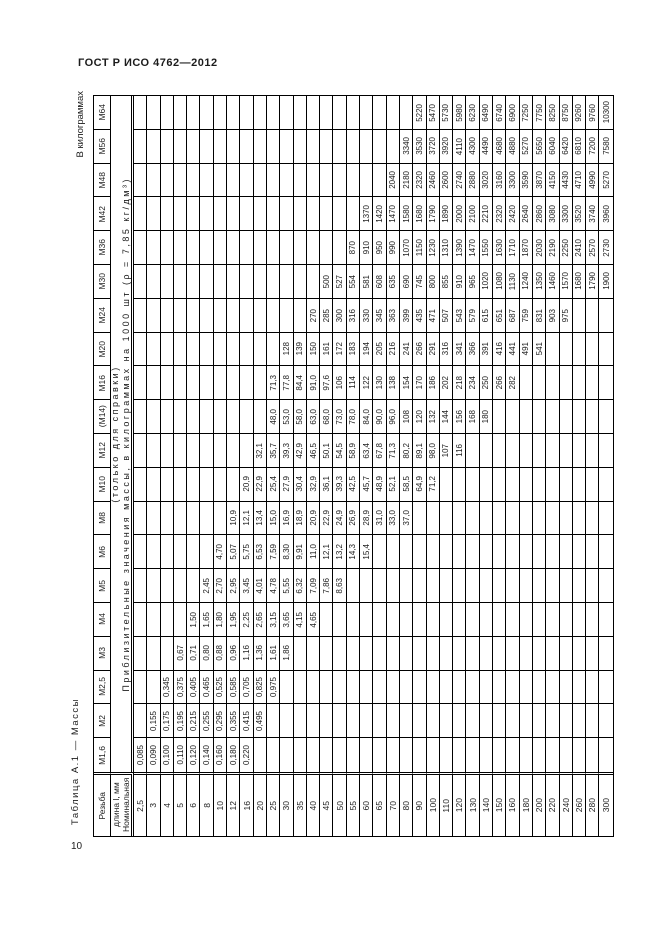 This screenshot has height=935, width=661. I want to click on mass-value: 1070, so click(406, 247).